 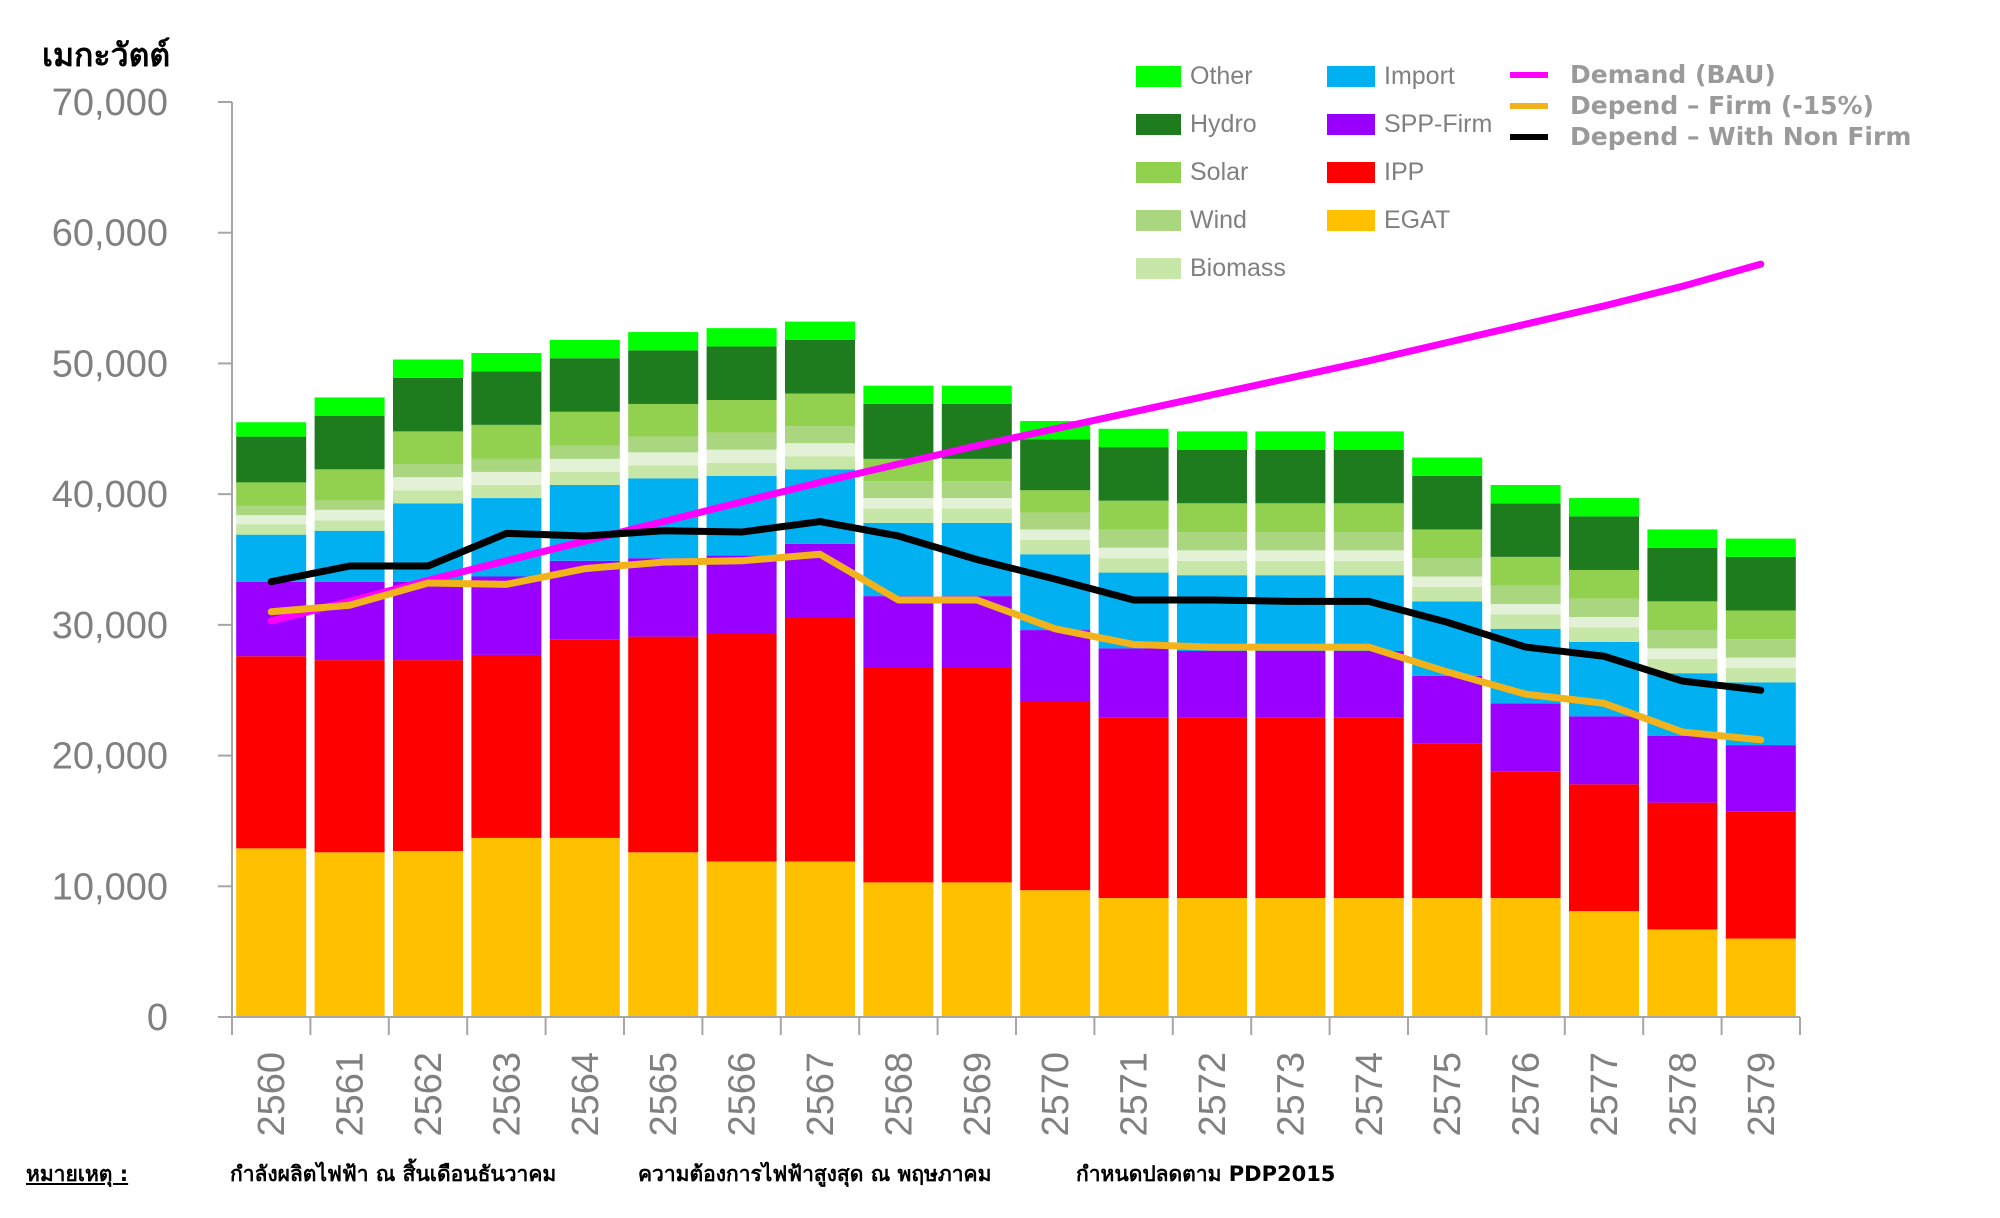 What do you see at coordinates (1370, 1094) in the screenshot?
I see `x-tick-label: 2574` at bounding box center [1370, 1094].